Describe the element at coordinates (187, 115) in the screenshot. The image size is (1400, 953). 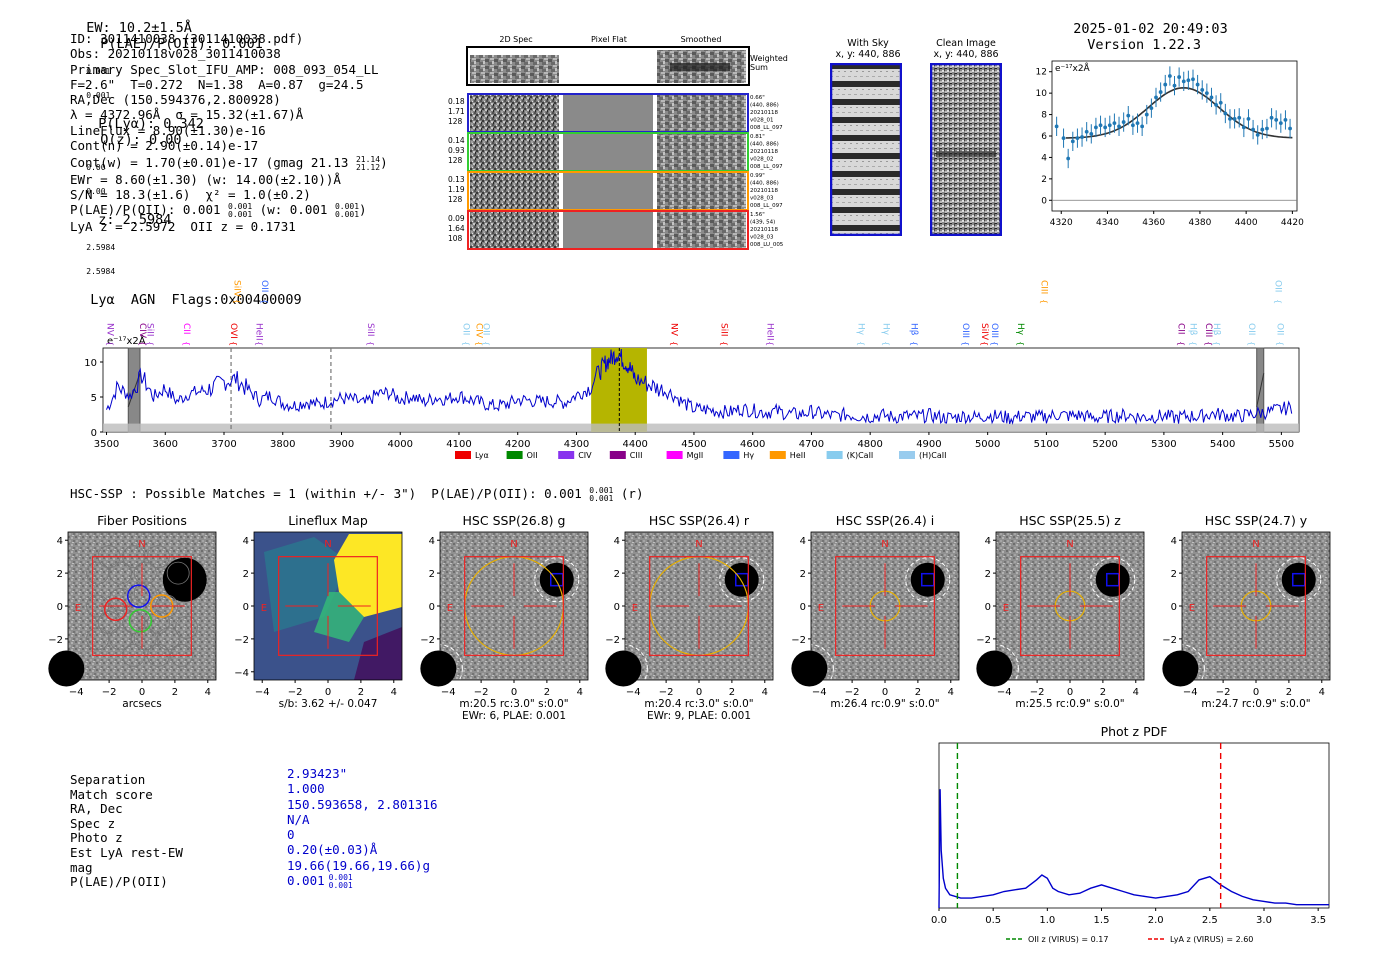
I see `info-lambda: λ = 4372.96Å σ = 15.32(±1.67)Å` at that location.